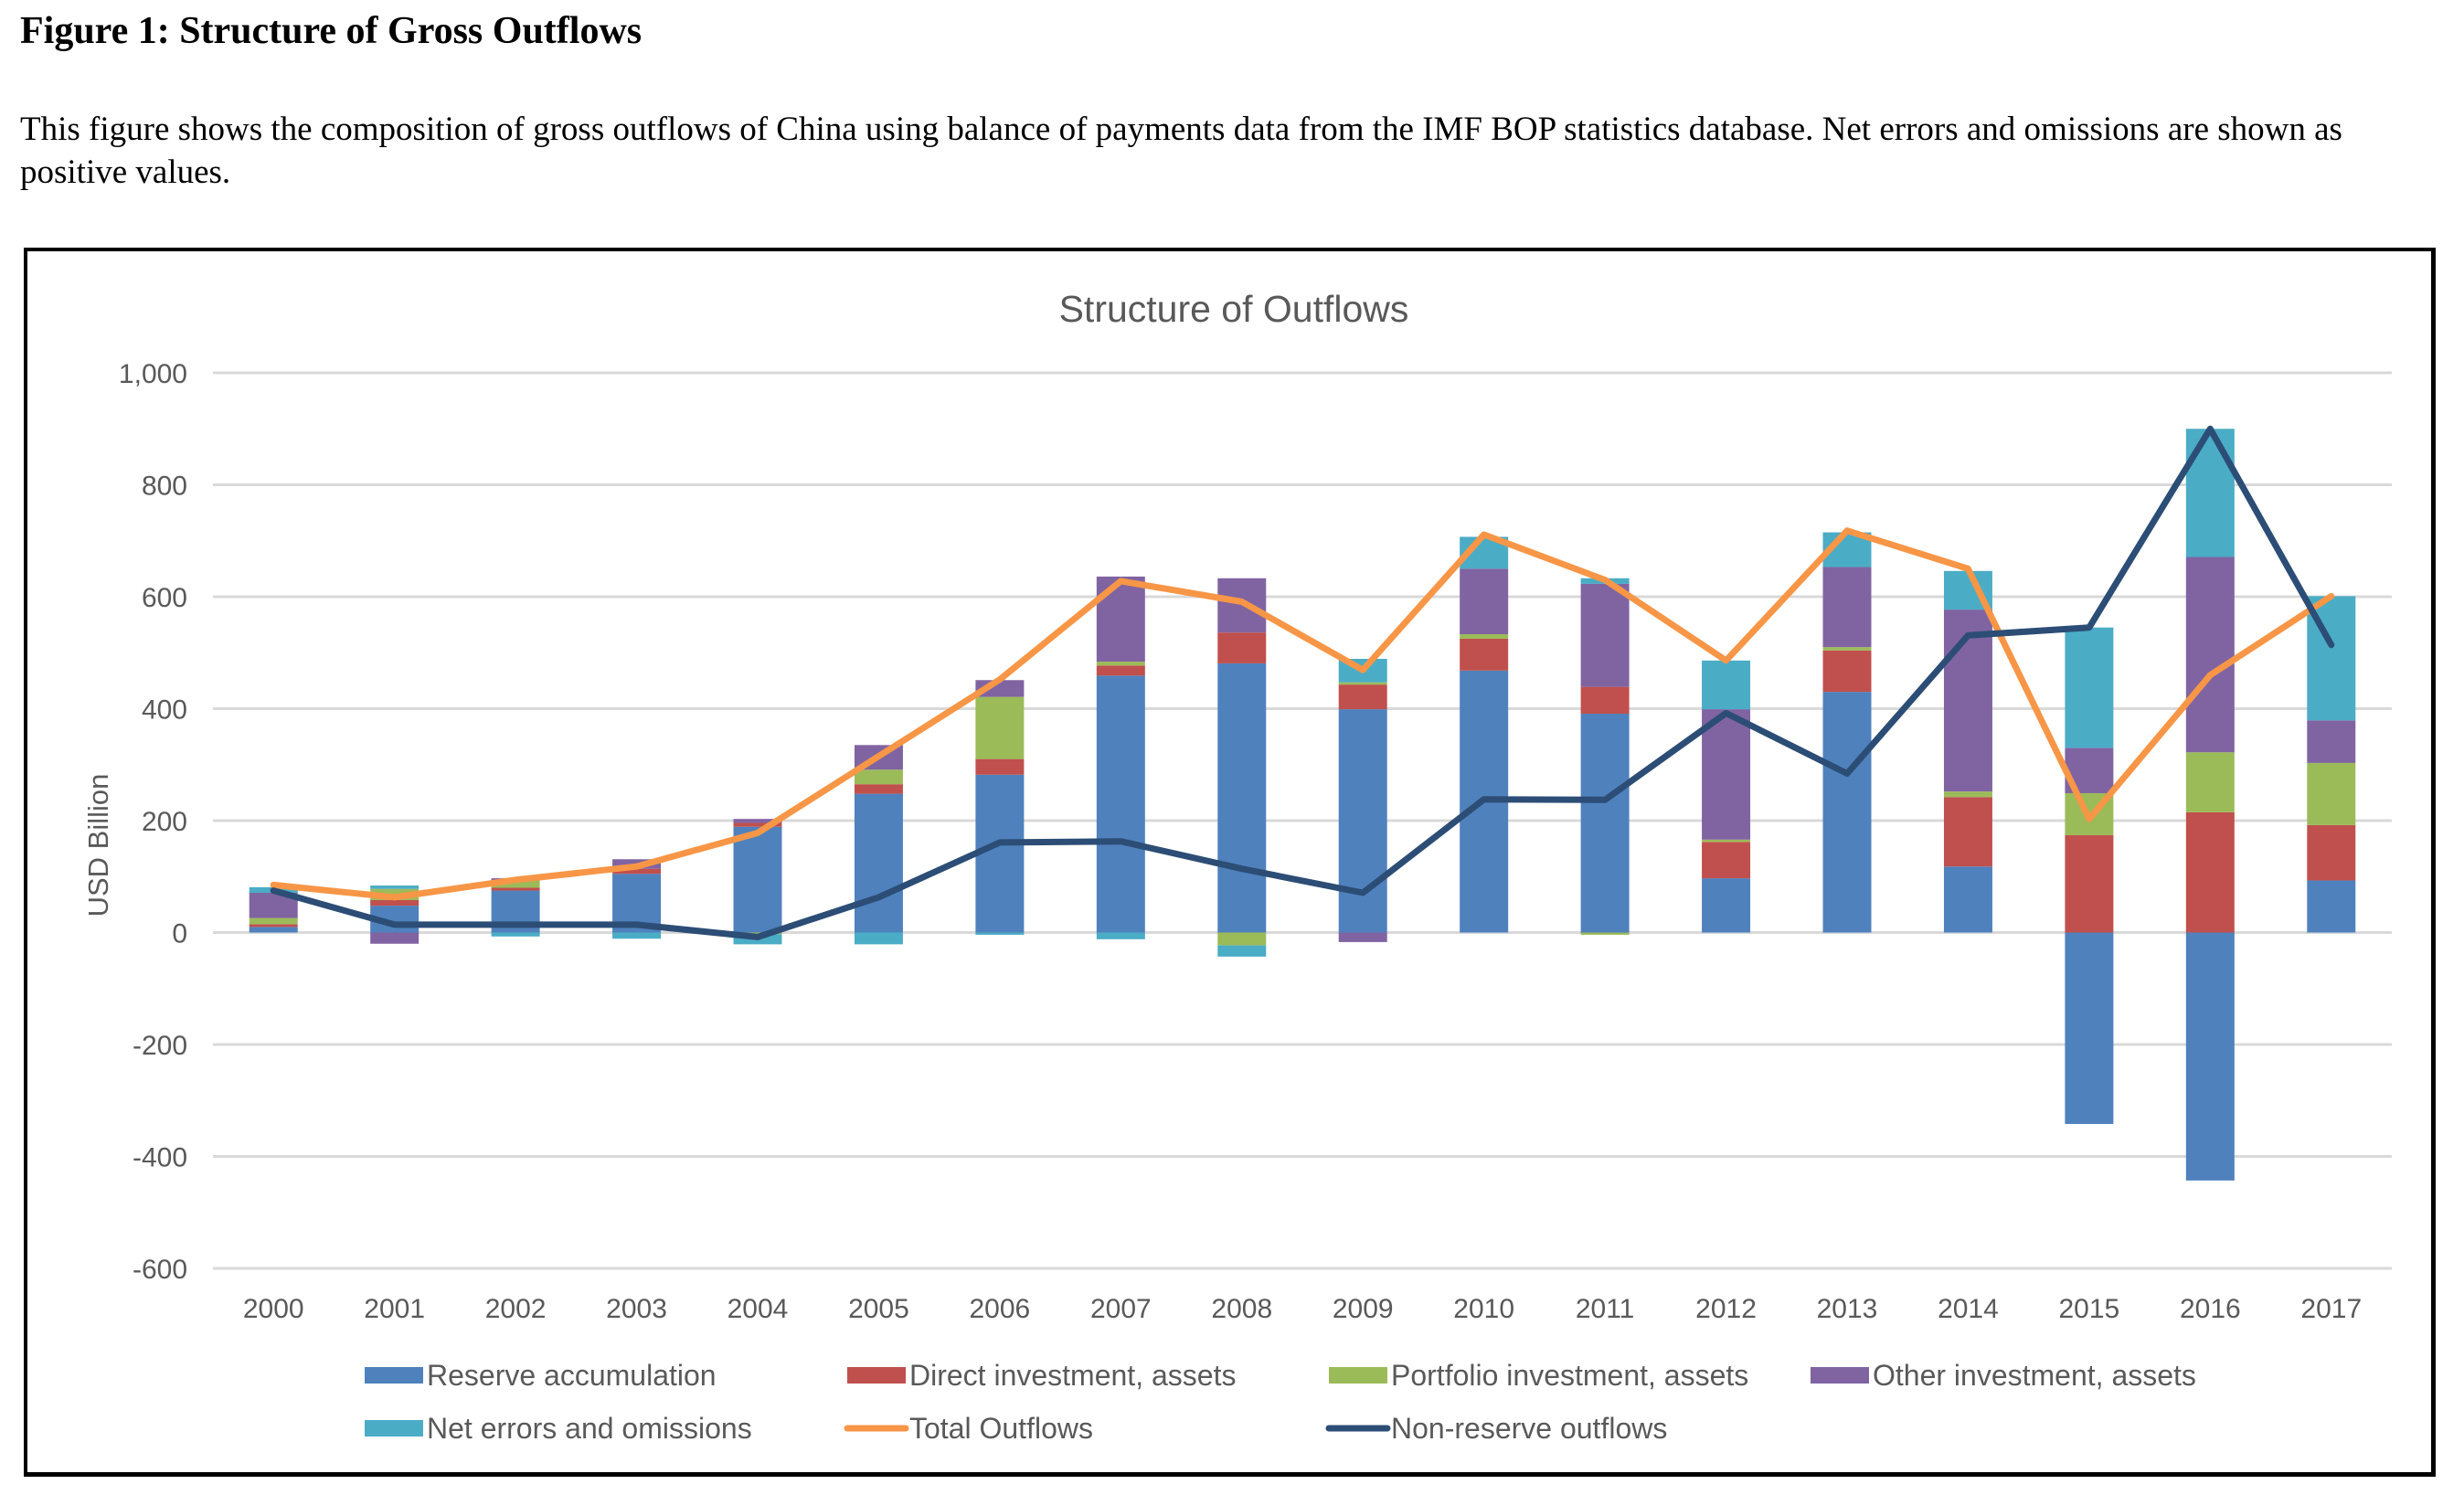  What do you see at coordinates (1605, 1309) in the screenshot?
I see `x-tick-label: 2011` at bounding box center [1605, 1309].